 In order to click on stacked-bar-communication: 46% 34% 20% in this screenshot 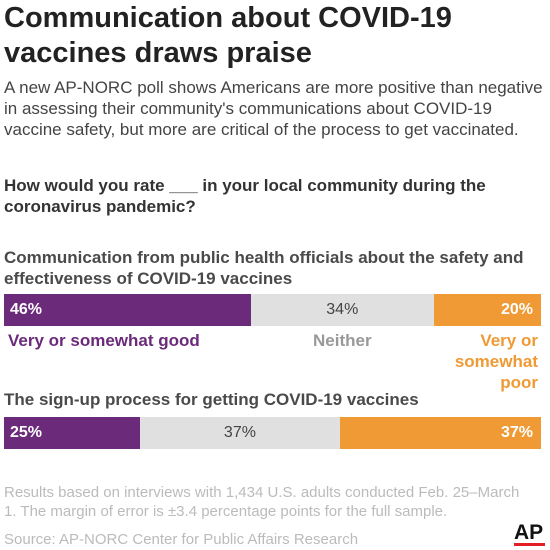, I will do `click(272, 310)`.